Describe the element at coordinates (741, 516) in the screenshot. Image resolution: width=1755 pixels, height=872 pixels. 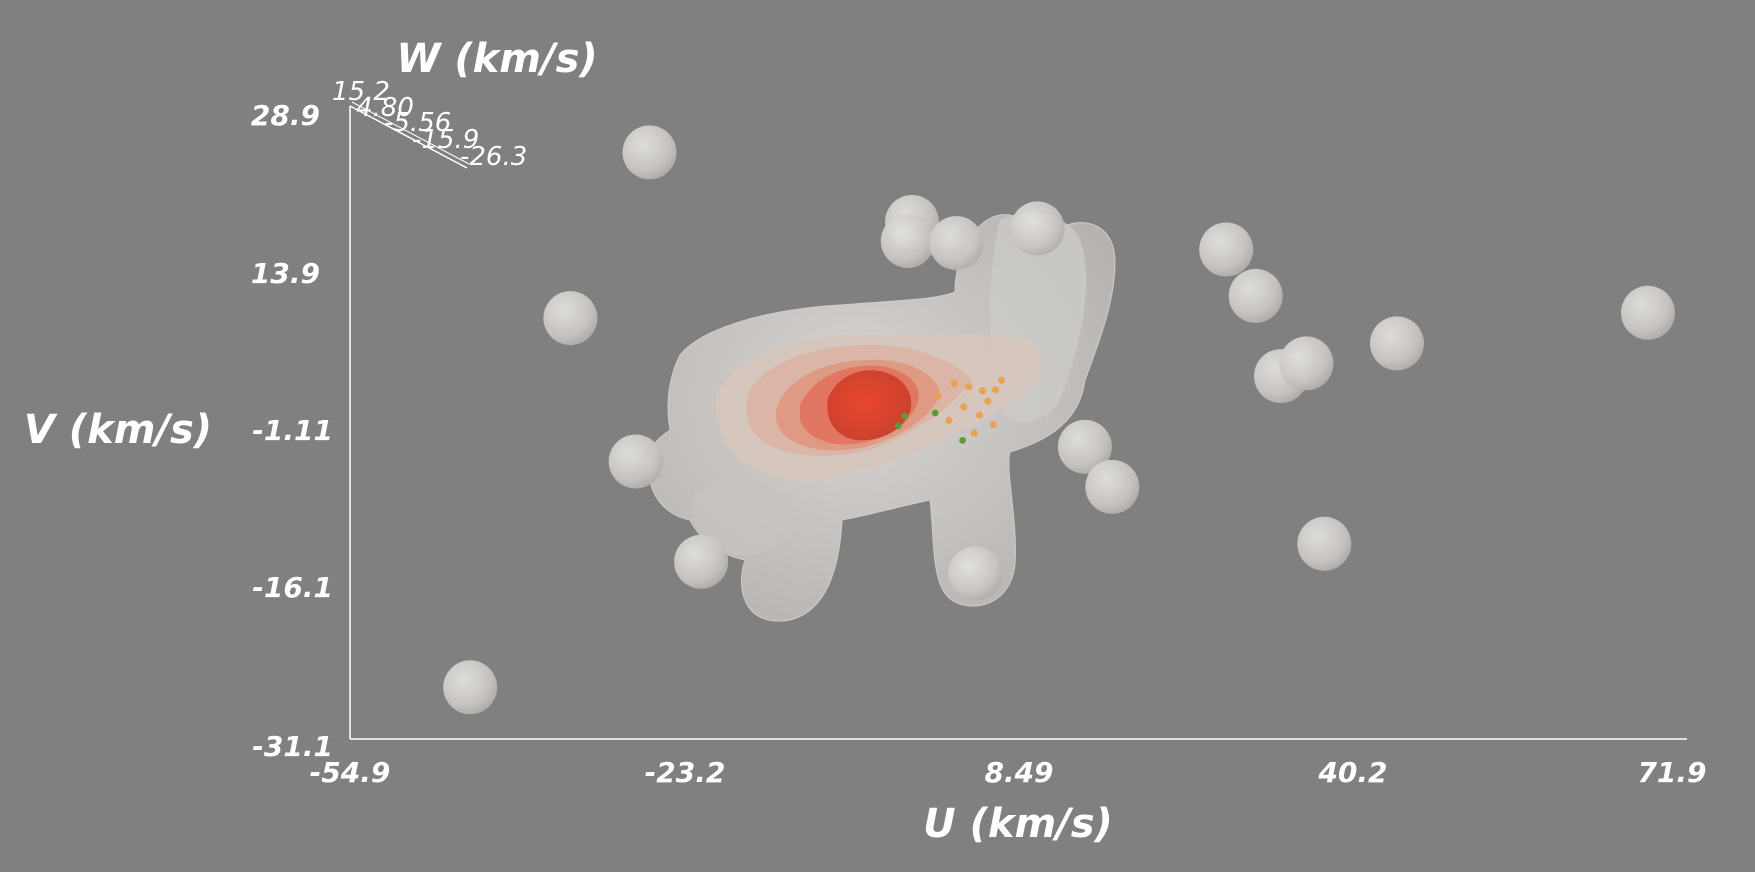
I see `left-shell-lobe` at that location.